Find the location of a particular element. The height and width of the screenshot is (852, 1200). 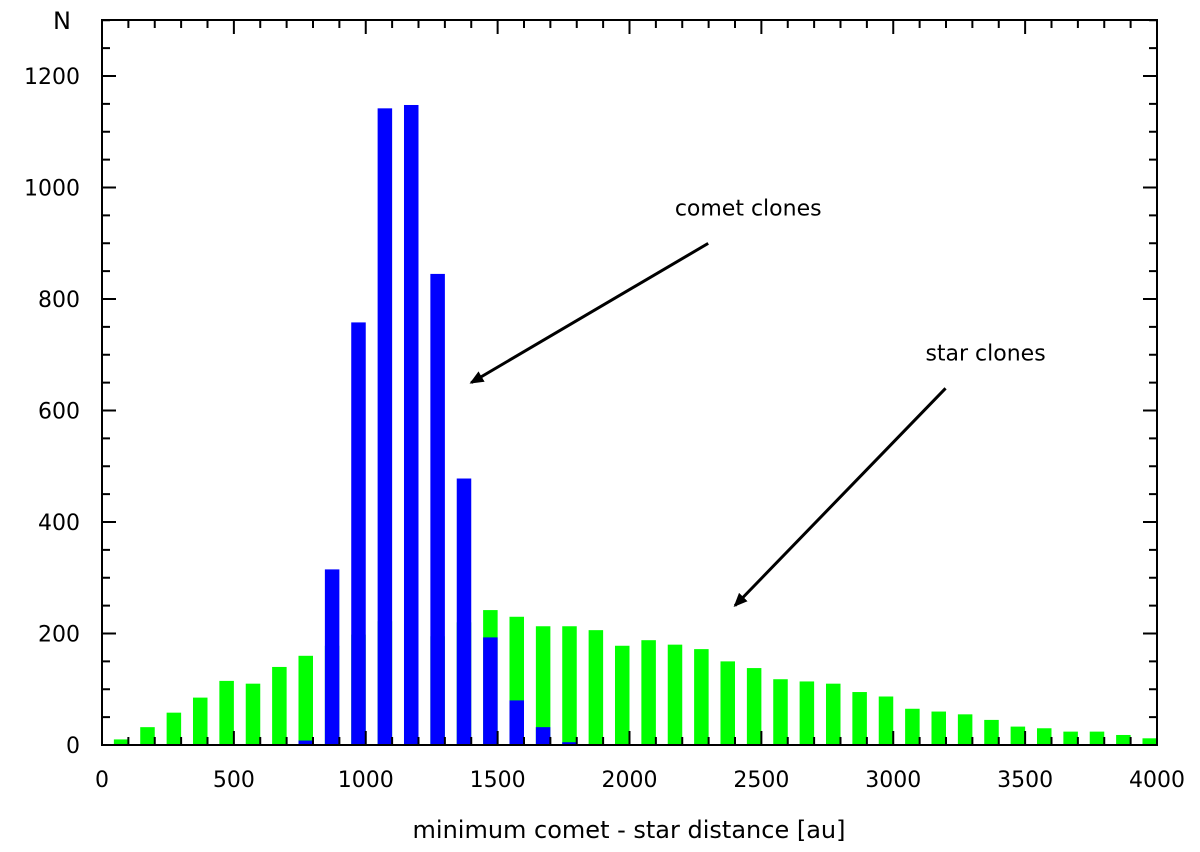

y-tick-label: 1000 is located at coordinates (52, 189).